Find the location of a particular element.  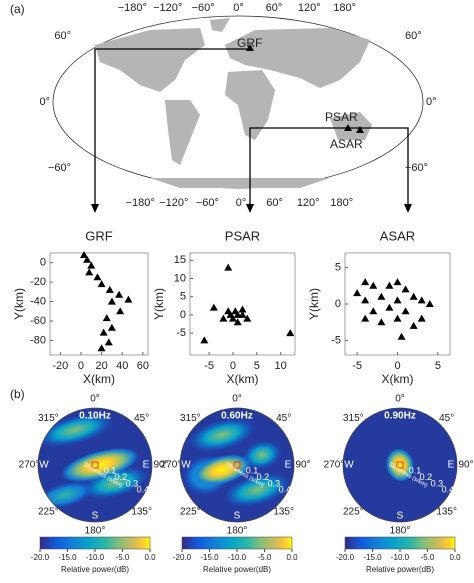

polar-frame is located at coordinates (95, 465).